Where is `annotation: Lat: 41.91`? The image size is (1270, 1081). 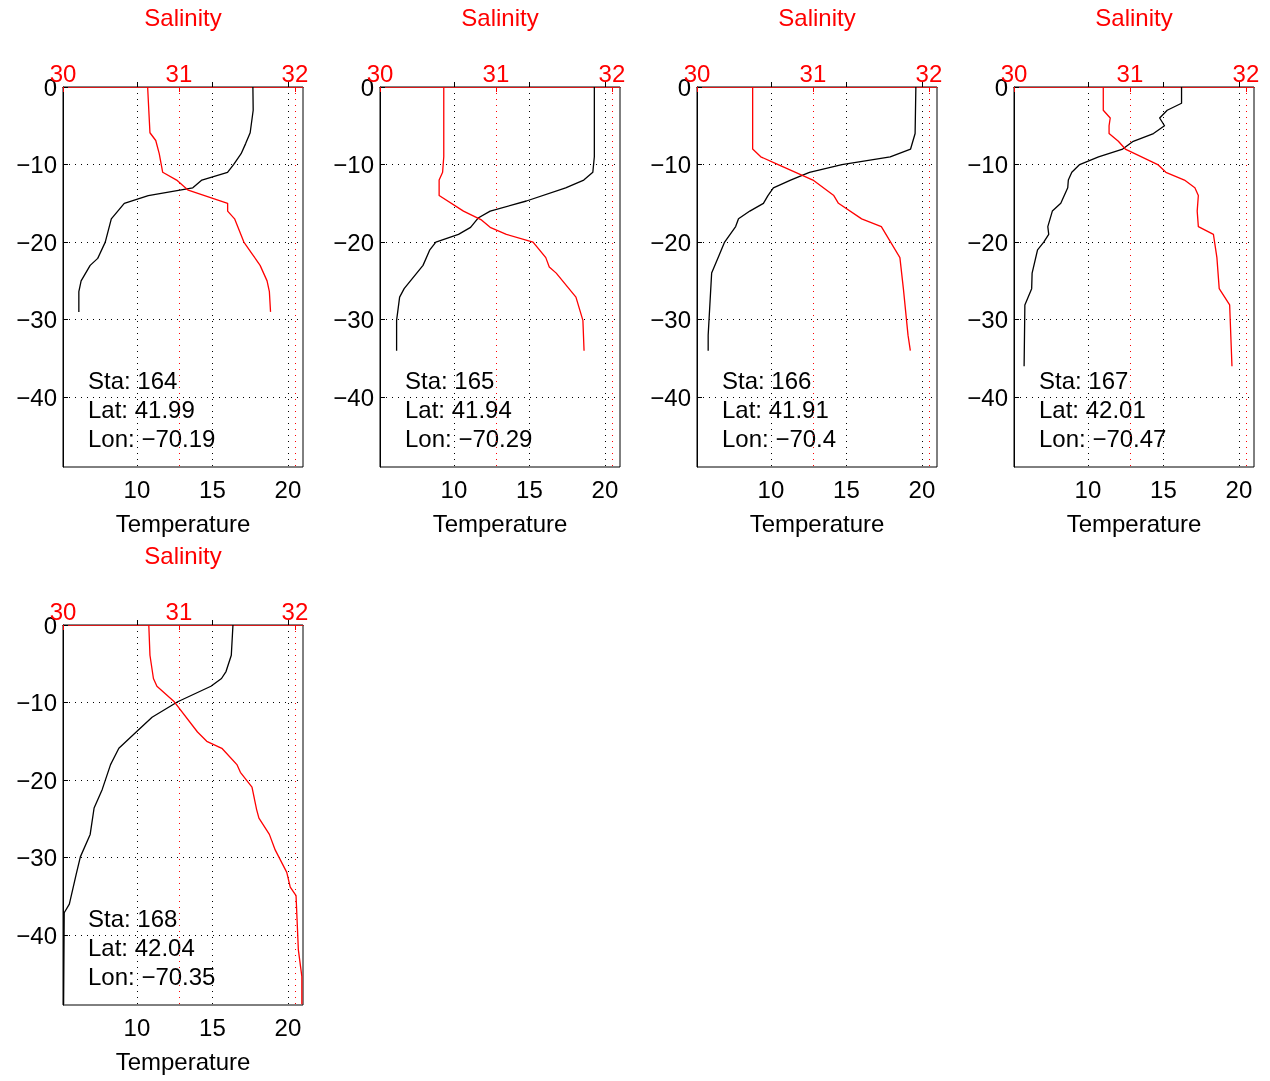
annotation: Lat: 41.91 is located at coordinates (775, 409).